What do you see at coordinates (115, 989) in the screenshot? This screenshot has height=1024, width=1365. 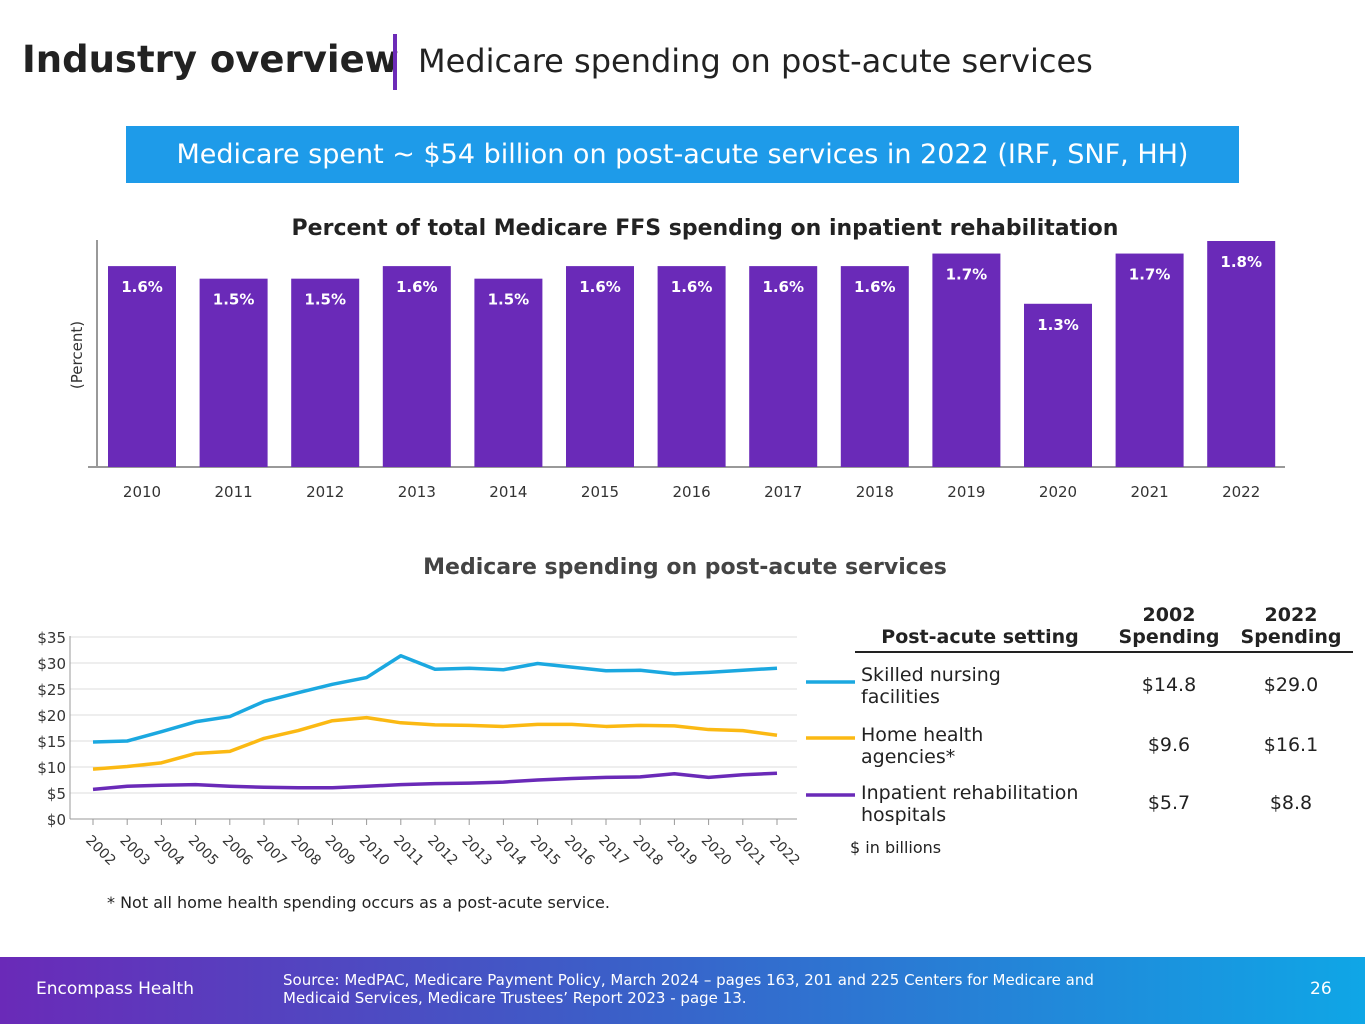 I see `brand-name: Encompass Health` at bounding box center [115, 989].